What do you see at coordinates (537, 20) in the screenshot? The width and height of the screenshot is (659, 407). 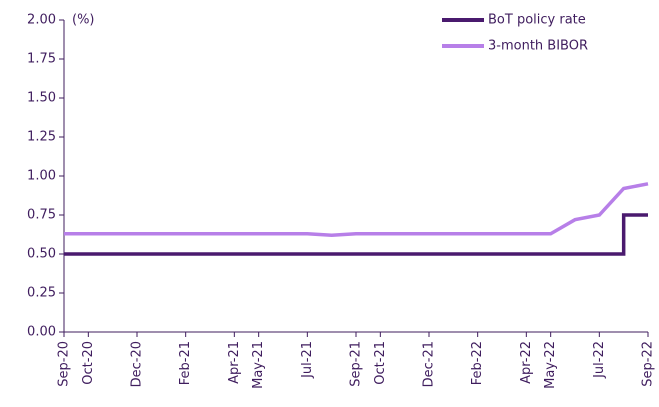 I see `legend-label: BoT policy rate` at bounding box center [537, 20].